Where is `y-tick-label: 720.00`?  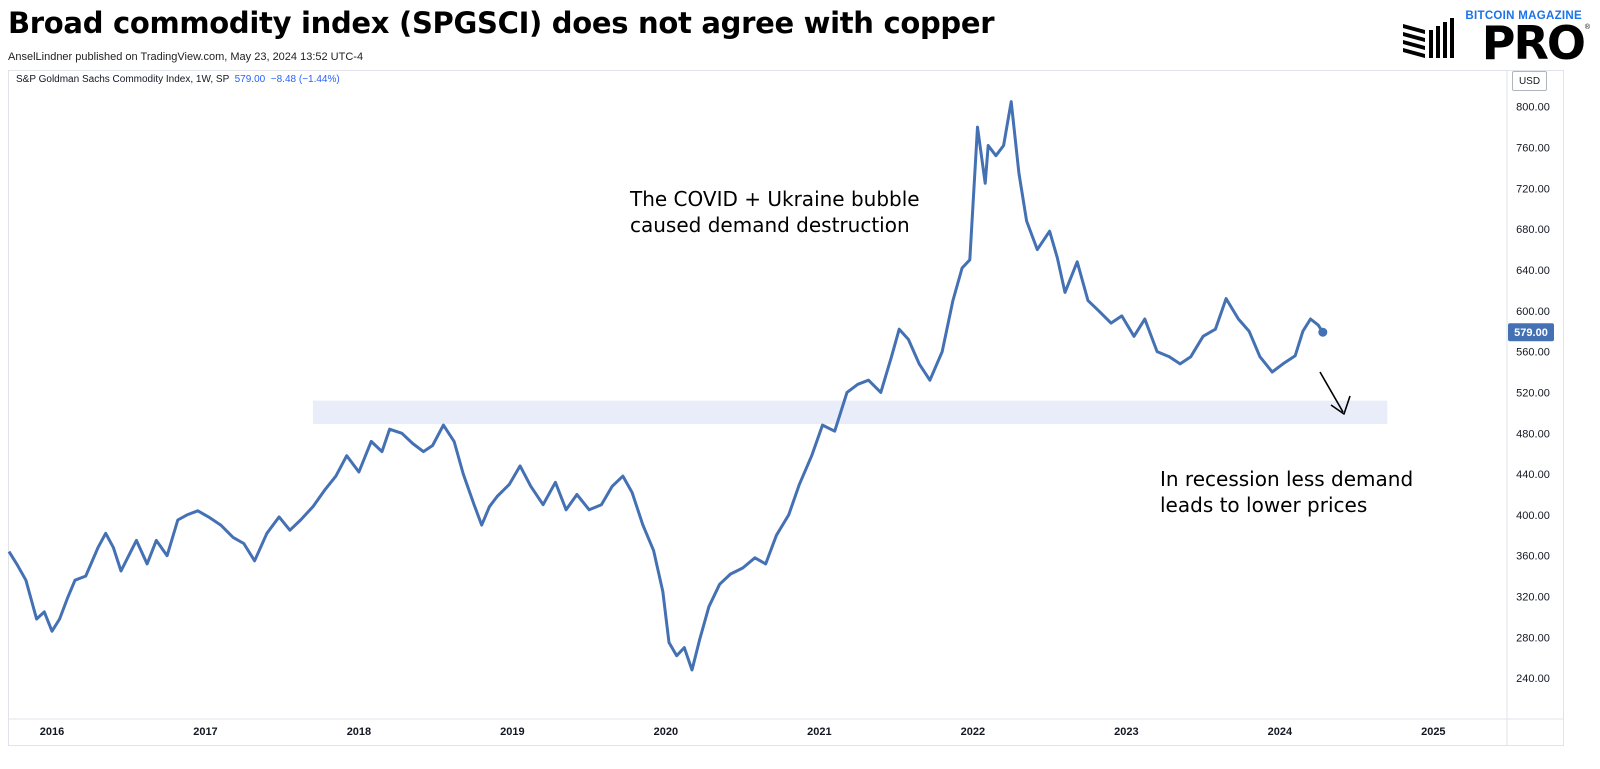 y-tick-label: 720.00 is located at coordinates (1533, 189).